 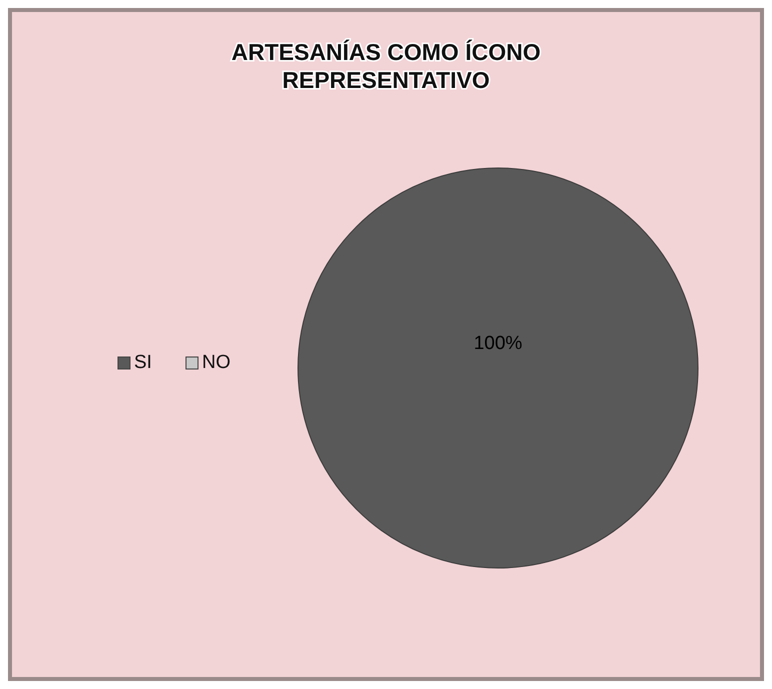 What do you see at coordinates (143, 363) in the screenshot?
I see `legend-label: SI` at bounding box center [143, 363].